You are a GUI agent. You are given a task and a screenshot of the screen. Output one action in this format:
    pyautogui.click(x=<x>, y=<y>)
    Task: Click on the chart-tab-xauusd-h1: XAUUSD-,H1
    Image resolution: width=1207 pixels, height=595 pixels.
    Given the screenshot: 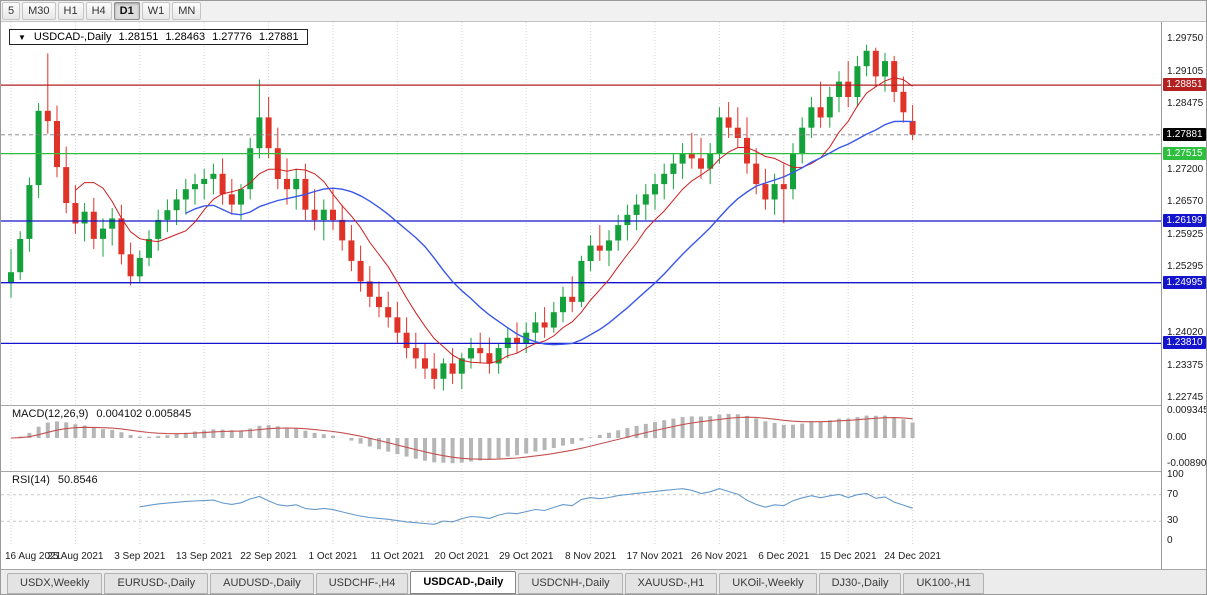 What is the action you would take?
    pyautogui.click(x=671, y=583)
    